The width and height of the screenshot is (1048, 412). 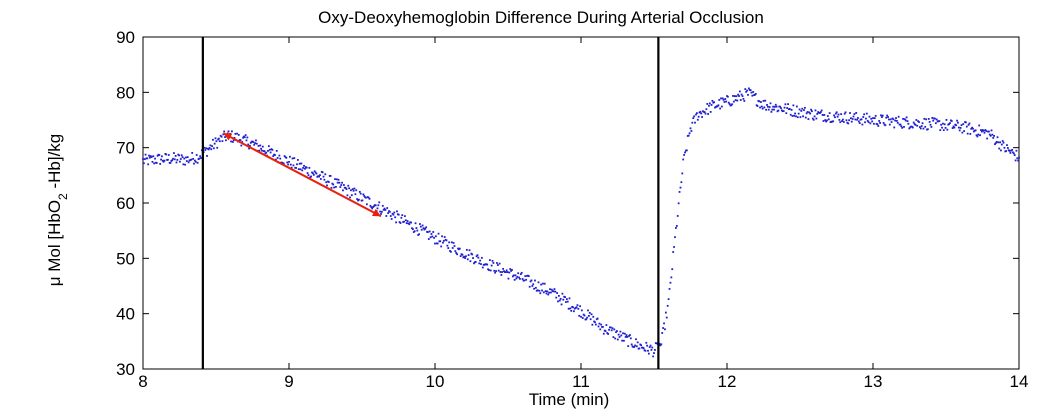 What do you see at coordinates (125, 369) in the screenshot?
I see `y-tick-label: 30` at bounding box center [125, 369].